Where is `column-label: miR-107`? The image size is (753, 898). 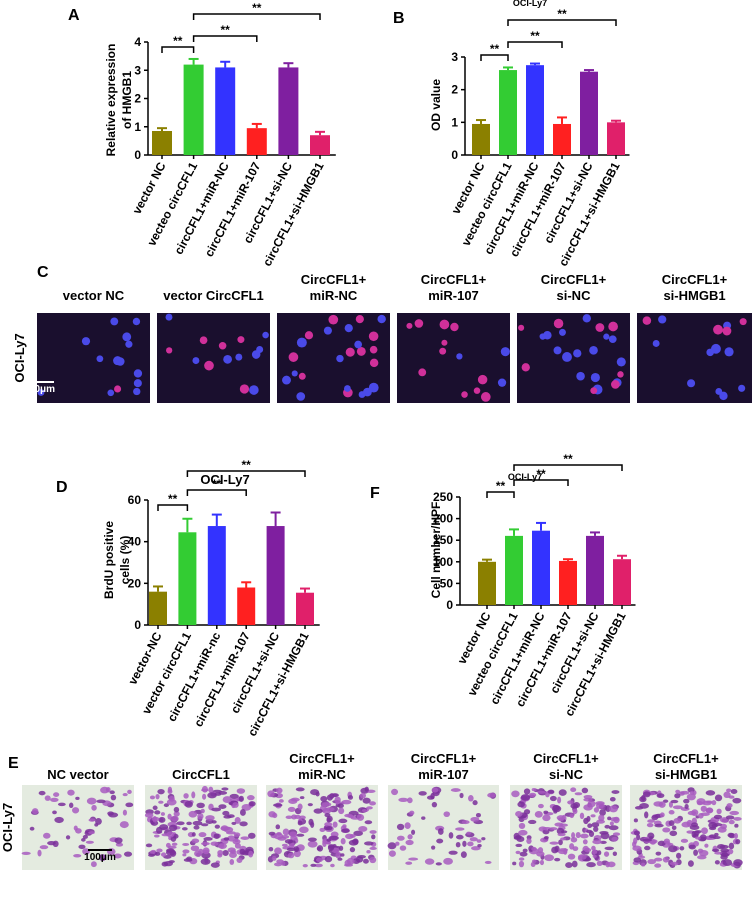
column-label: miR-107 is located at coordinates (443, 774).